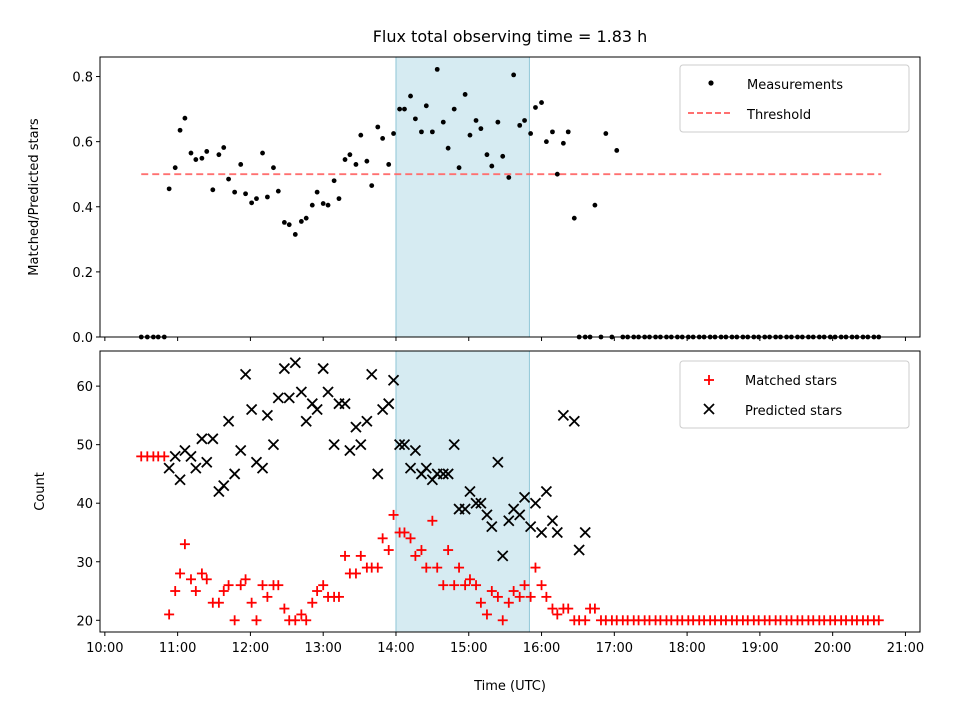 Image resolution: width=960 pixels, height=720 pixels. Describe the element at coordinates (905, 648) in the screenshot. I see `x-tick-label: 21:00` at that location.